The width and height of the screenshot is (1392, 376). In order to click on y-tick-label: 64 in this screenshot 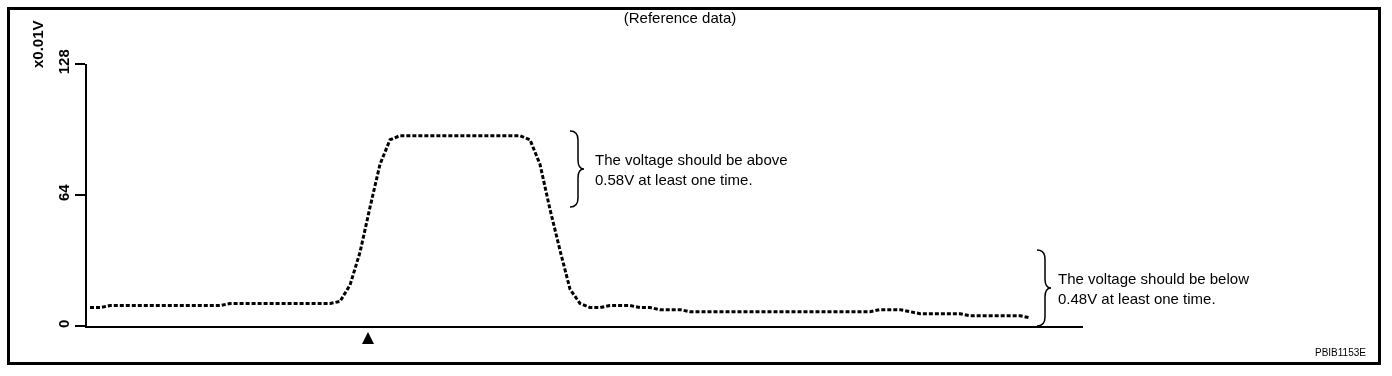, I will do `click(63, 192)`.